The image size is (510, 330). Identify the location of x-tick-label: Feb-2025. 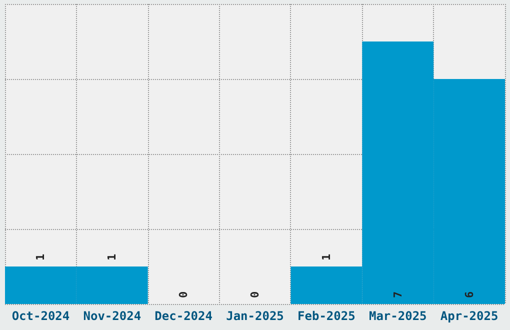
(327, 316).